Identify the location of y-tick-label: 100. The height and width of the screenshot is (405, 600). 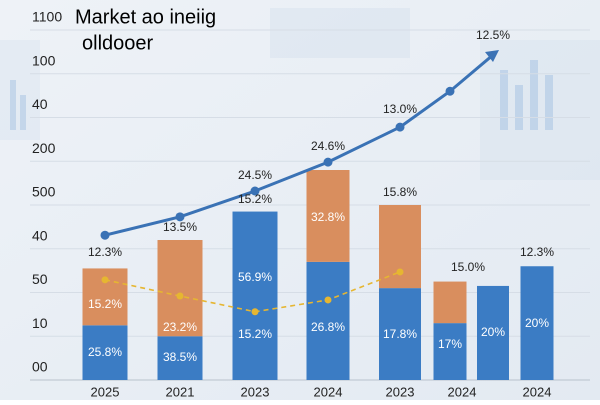
(44, 60).